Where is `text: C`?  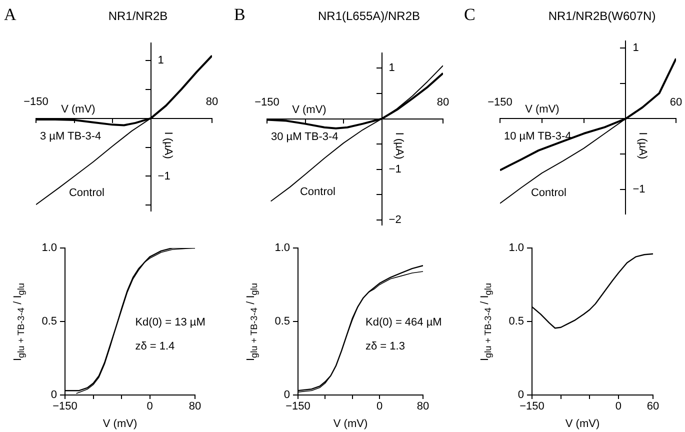 text: C is located at coordinates (470, 14).